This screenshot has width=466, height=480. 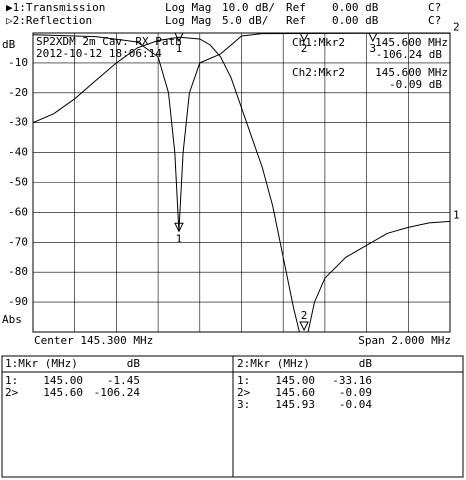 What do you see at coordinates (93, 340) in the screenshot?
I see `center-label: Center 145.300 MHz` at bounding box center [93, 340].